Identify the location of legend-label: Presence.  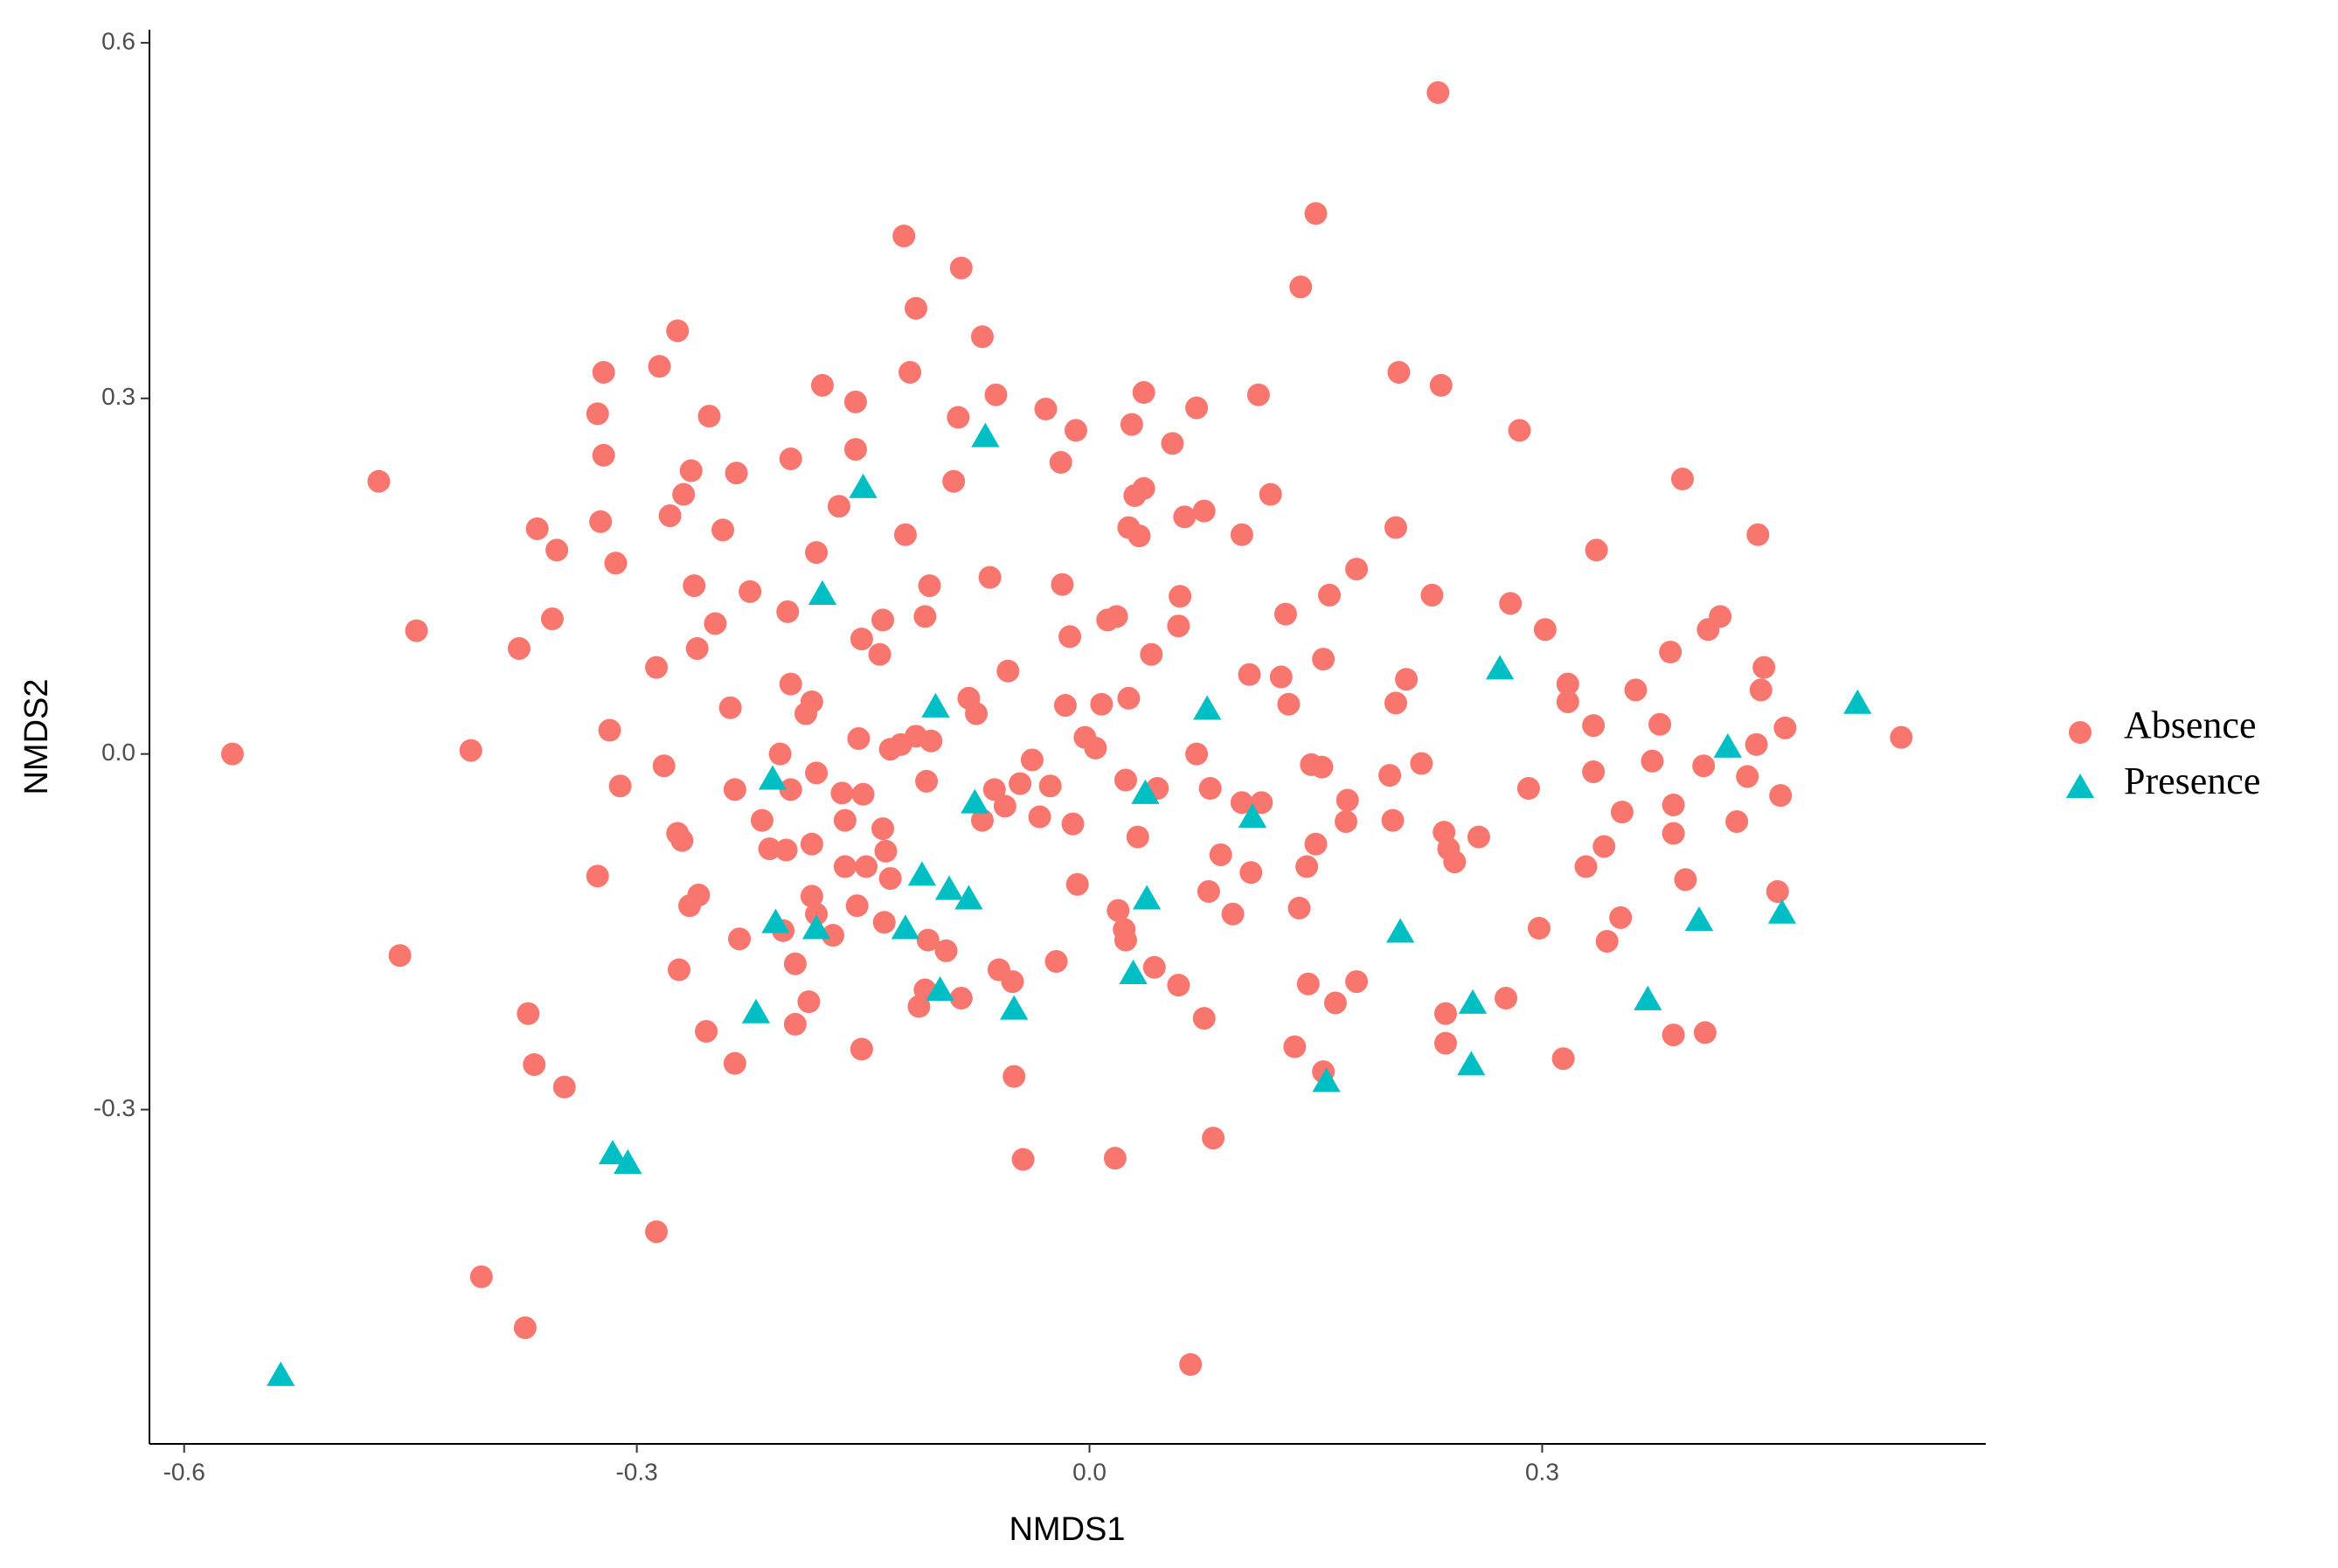
(2192, 781).